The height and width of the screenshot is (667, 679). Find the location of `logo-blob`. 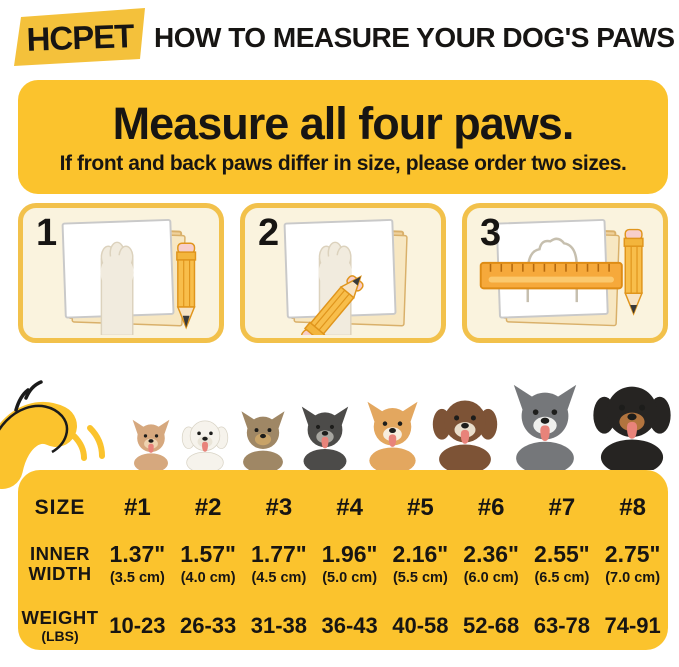

logo-blob is located at coordinates (79, 37).